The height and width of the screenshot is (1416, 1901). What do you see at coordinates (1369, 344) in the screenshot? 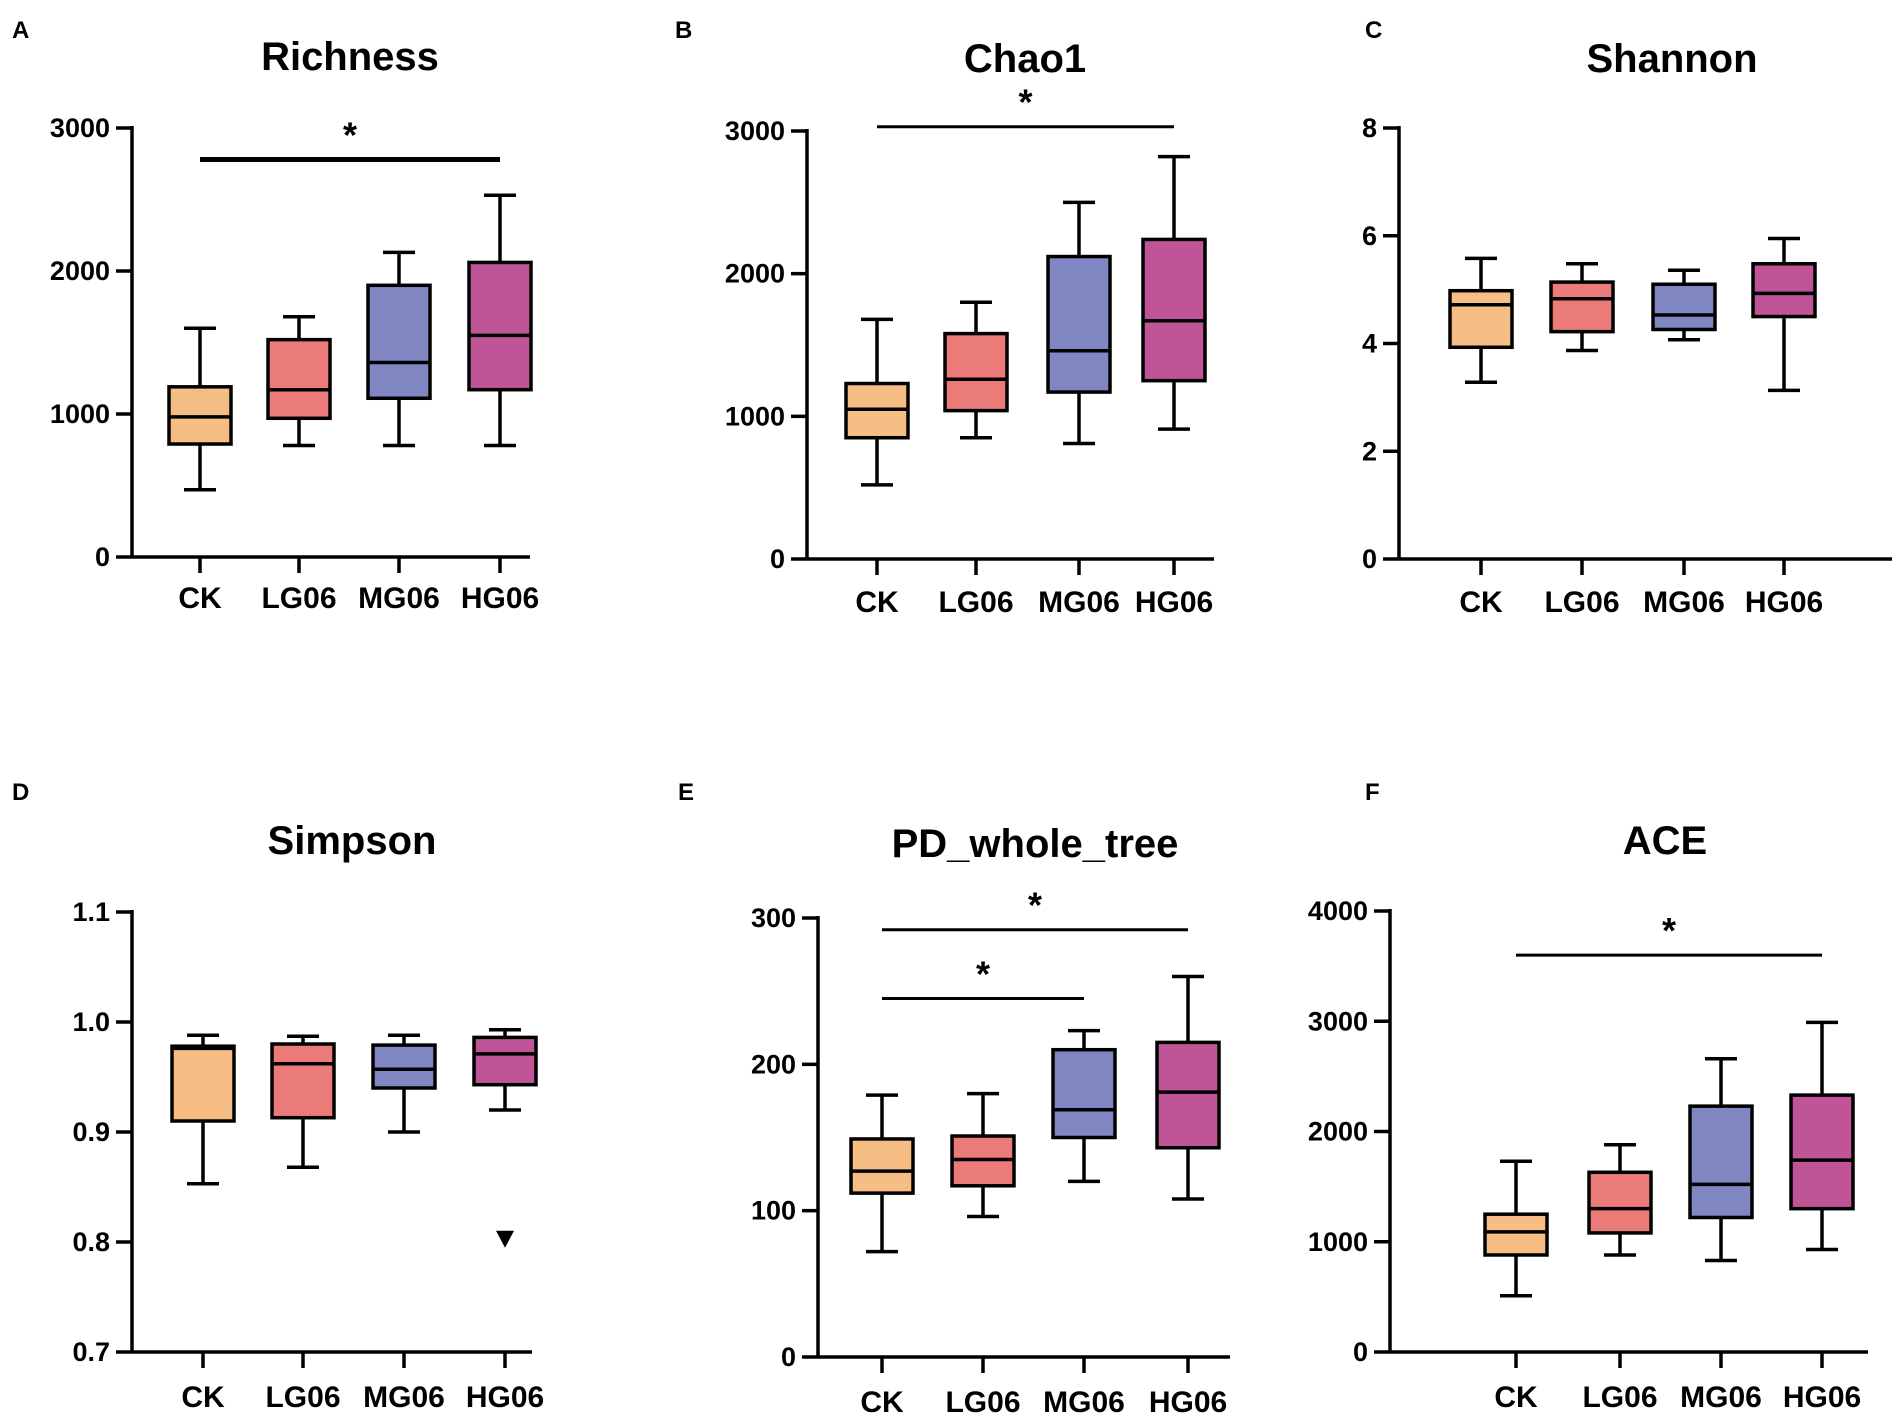
I see `y-tick-label: 4` at bounding box center [1369, 344].